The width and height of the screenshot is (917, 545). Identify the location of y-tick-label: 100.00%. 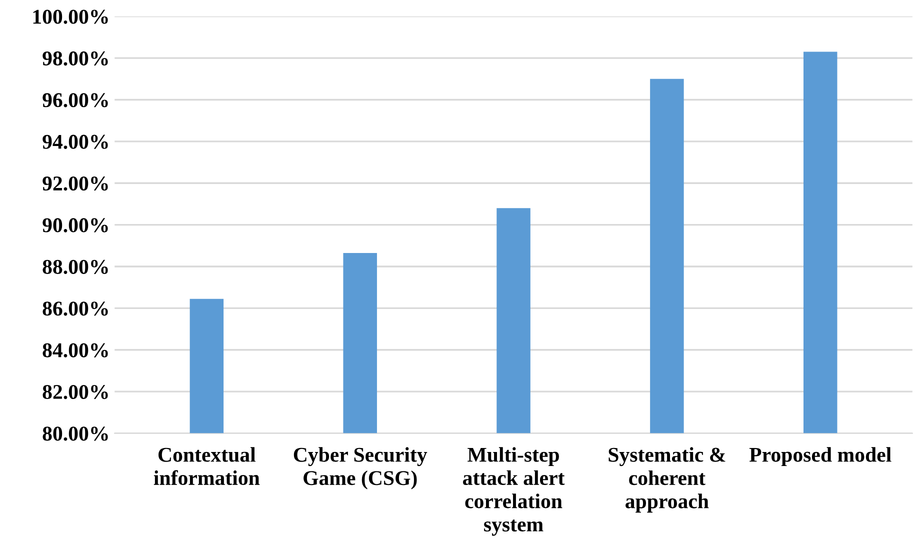
(70, 17).